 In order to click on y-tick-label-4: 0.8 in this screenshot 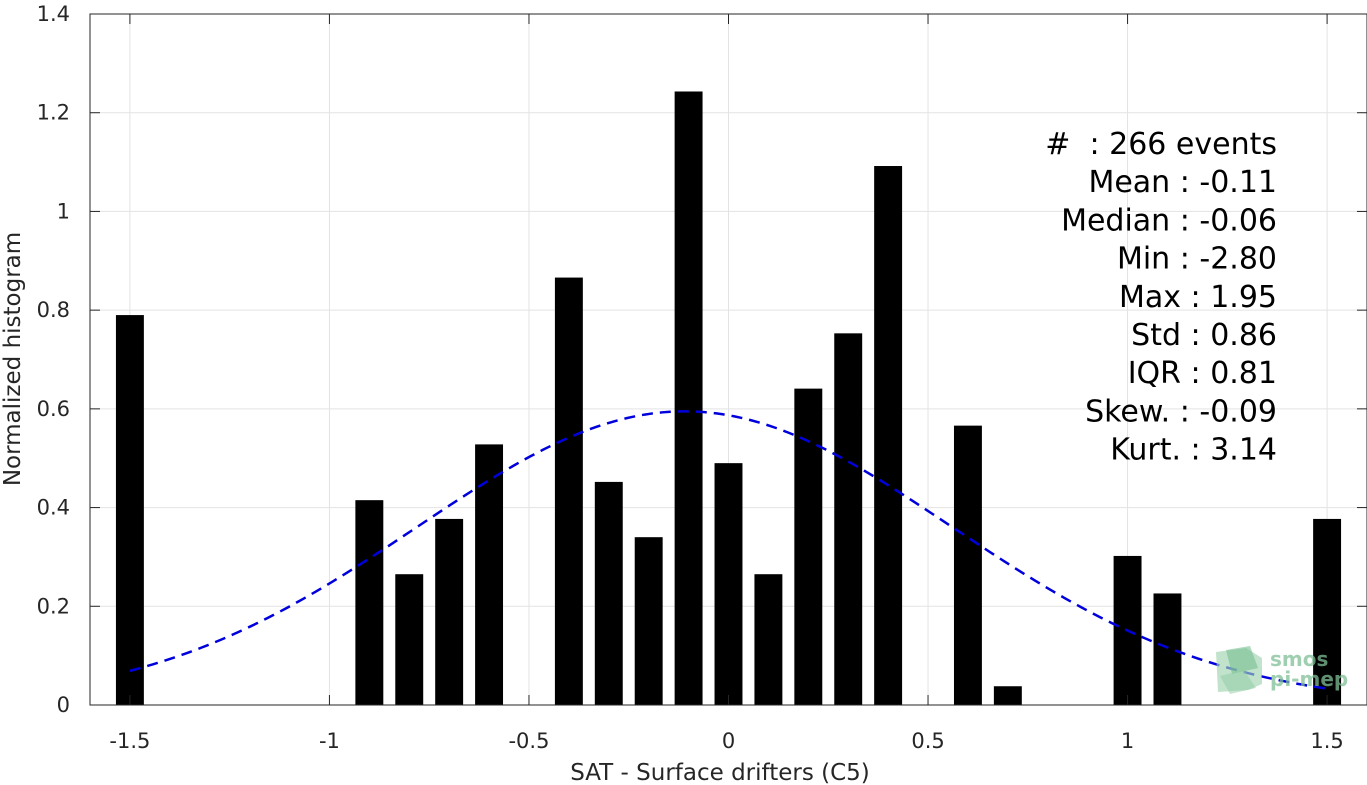, I will do `click(53, 310)`.